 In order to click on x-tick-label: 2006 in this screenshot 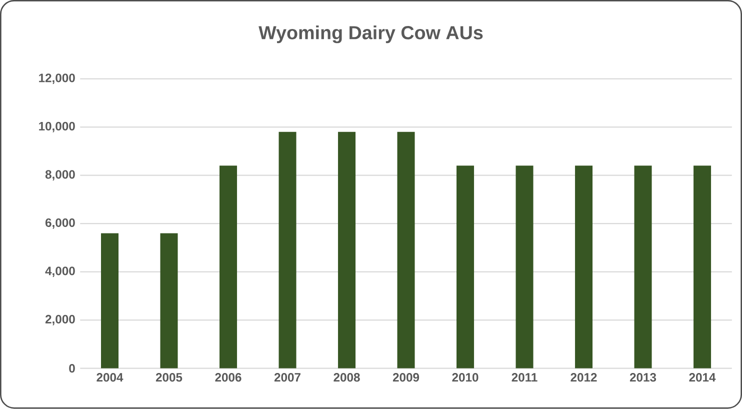, I will do `click(228, 377)`.